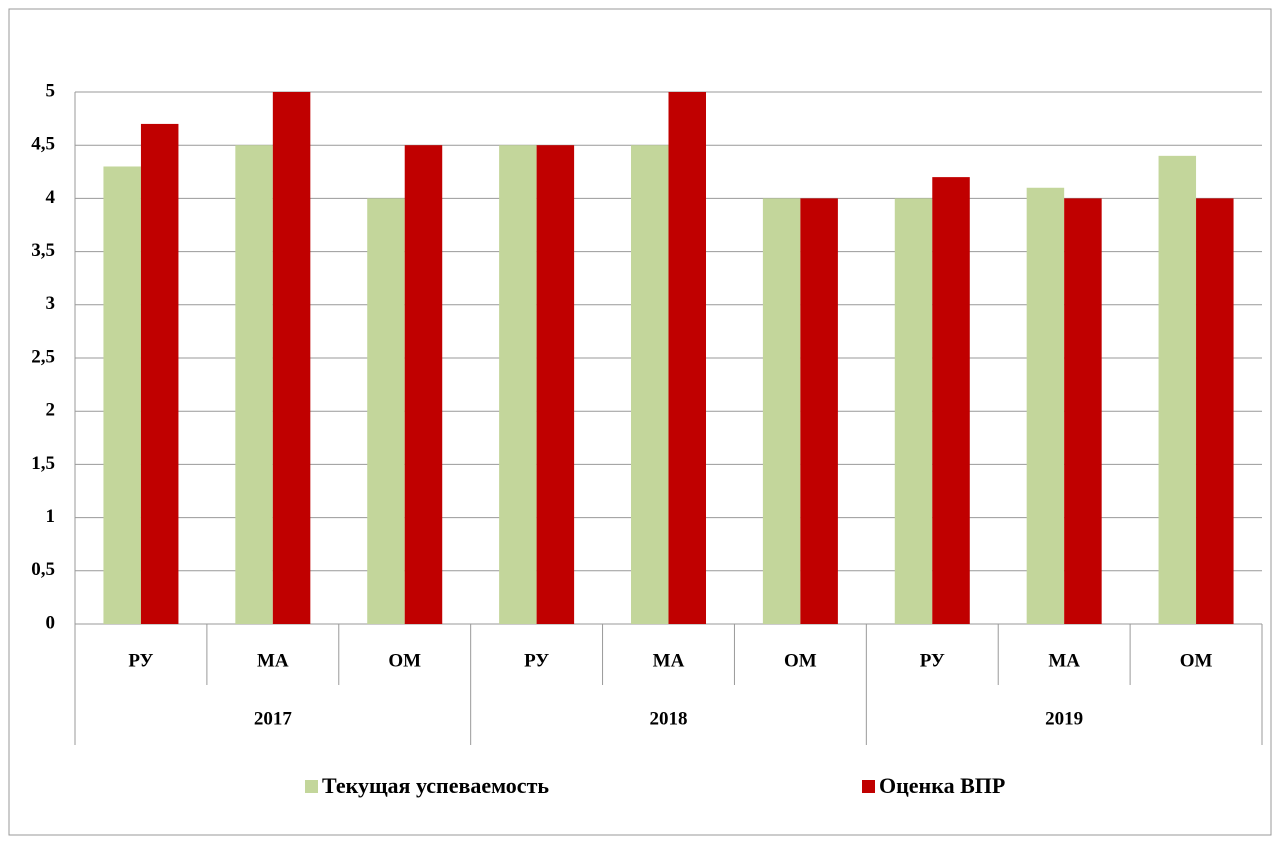  What do you see at coordinates (273, 718) in the screenshot?
I see `group-label: 2017` at bounding box center [273, 718].